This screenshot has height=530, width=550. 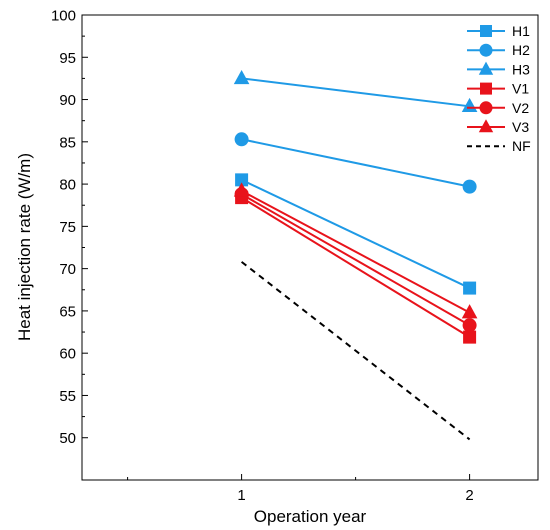 What do you see at coordinates (486, 126) in the screenshot?
I see `legend-marker-v3` at bounding box center [486, 126].